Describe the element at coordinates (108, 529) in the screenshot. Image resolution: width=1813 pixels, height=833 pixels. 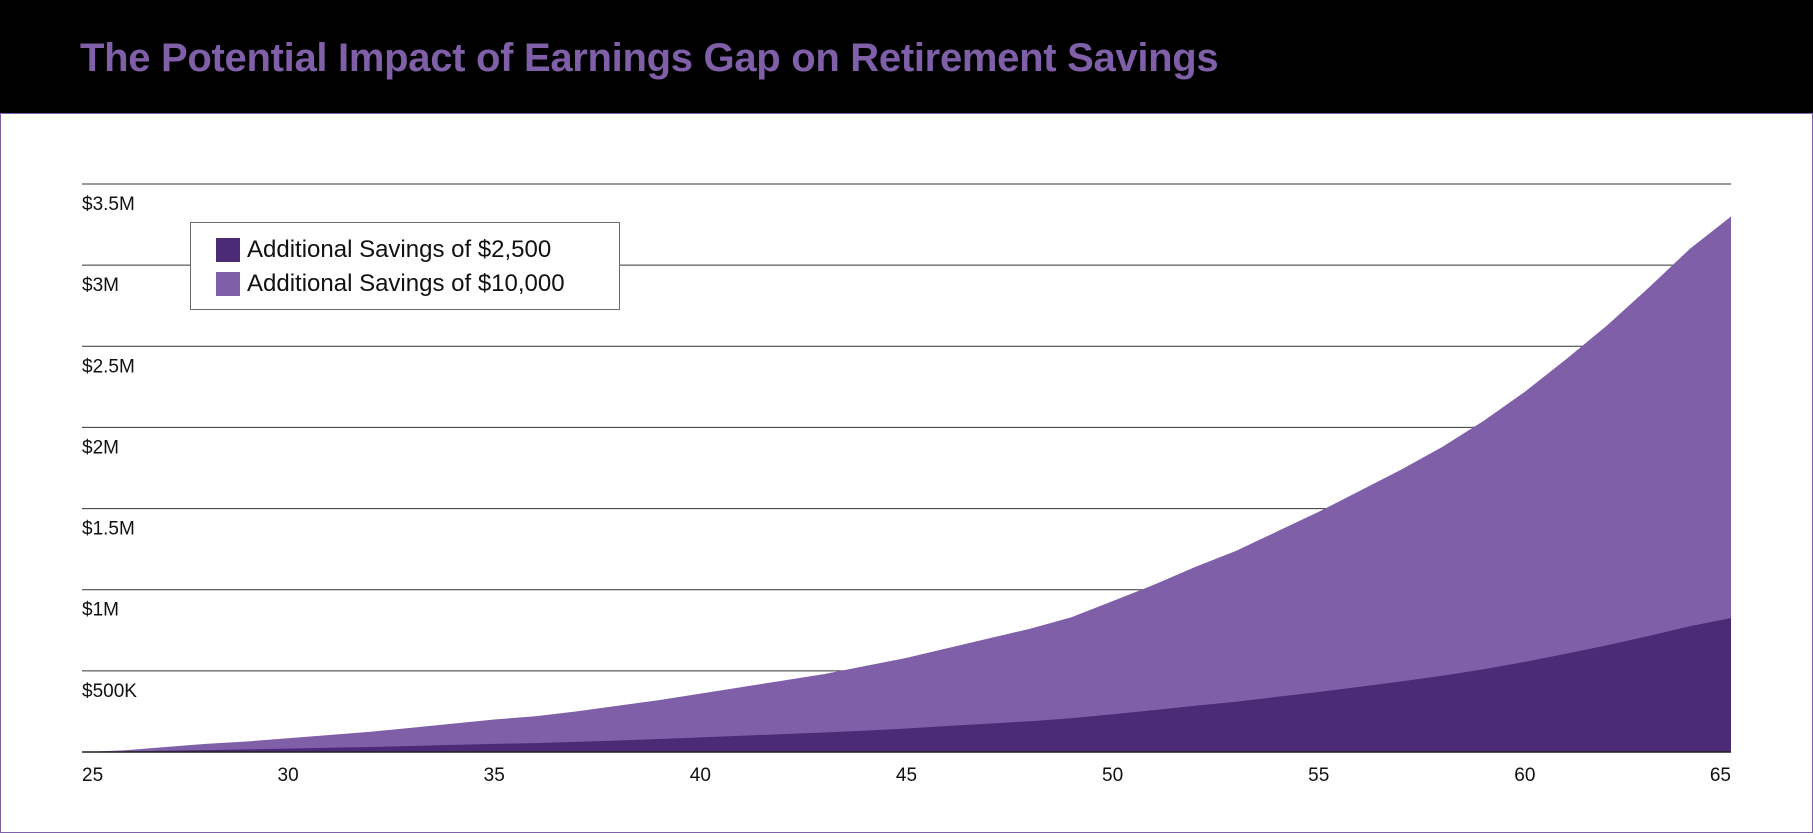
I see `y-tick-label: $1.5M` at that location.